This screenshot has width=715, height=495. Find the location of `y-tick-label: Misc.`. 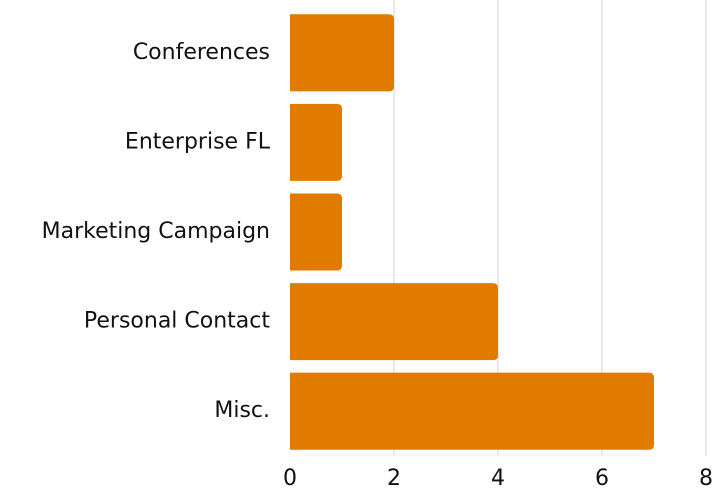

y-tick-label: Misc. is located at coordinates (242, 410).